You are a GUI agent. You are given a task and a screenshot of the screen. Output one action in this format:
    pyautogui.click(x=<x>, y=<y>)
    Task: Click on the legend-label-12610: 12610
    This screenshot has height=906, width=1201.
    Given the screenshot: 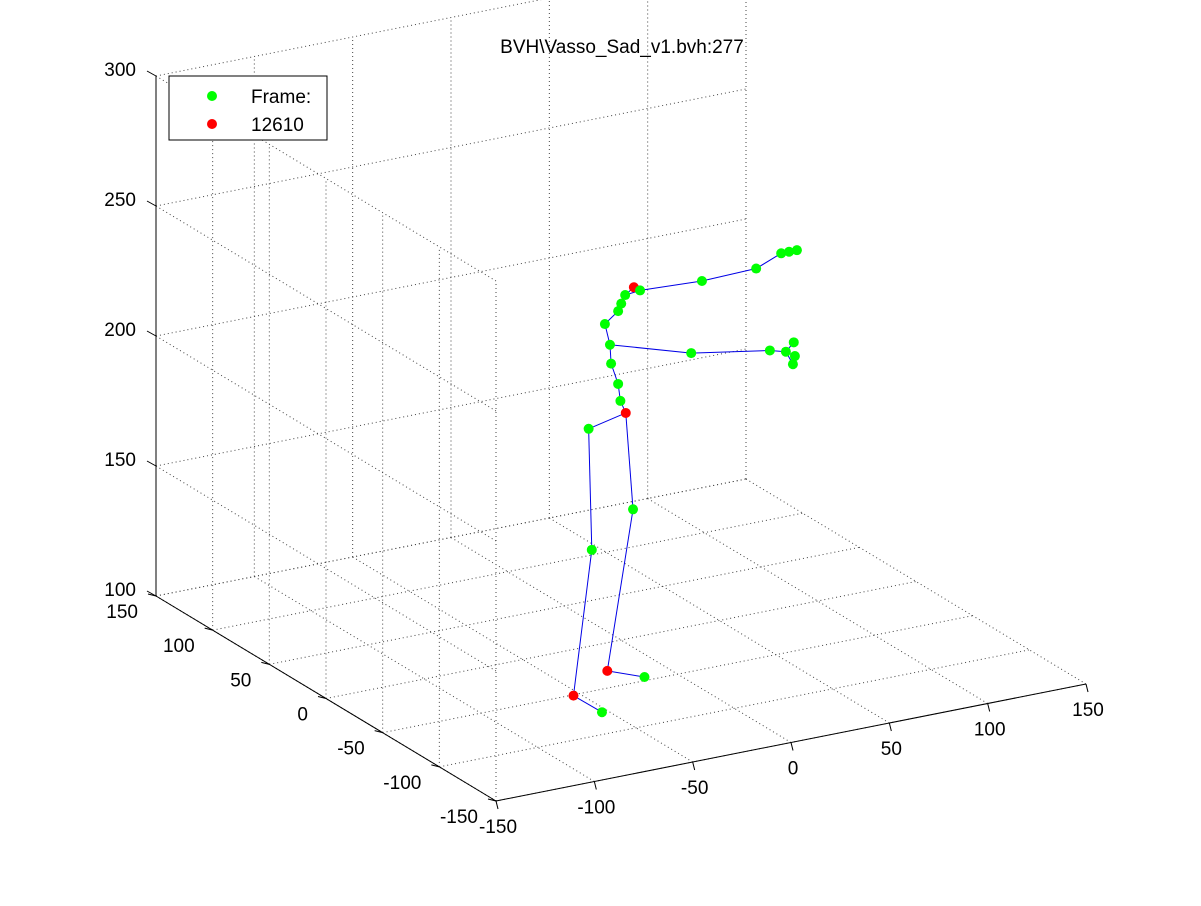 What is the action you would take?
    pyautogui.click(x=277, y=125)
    